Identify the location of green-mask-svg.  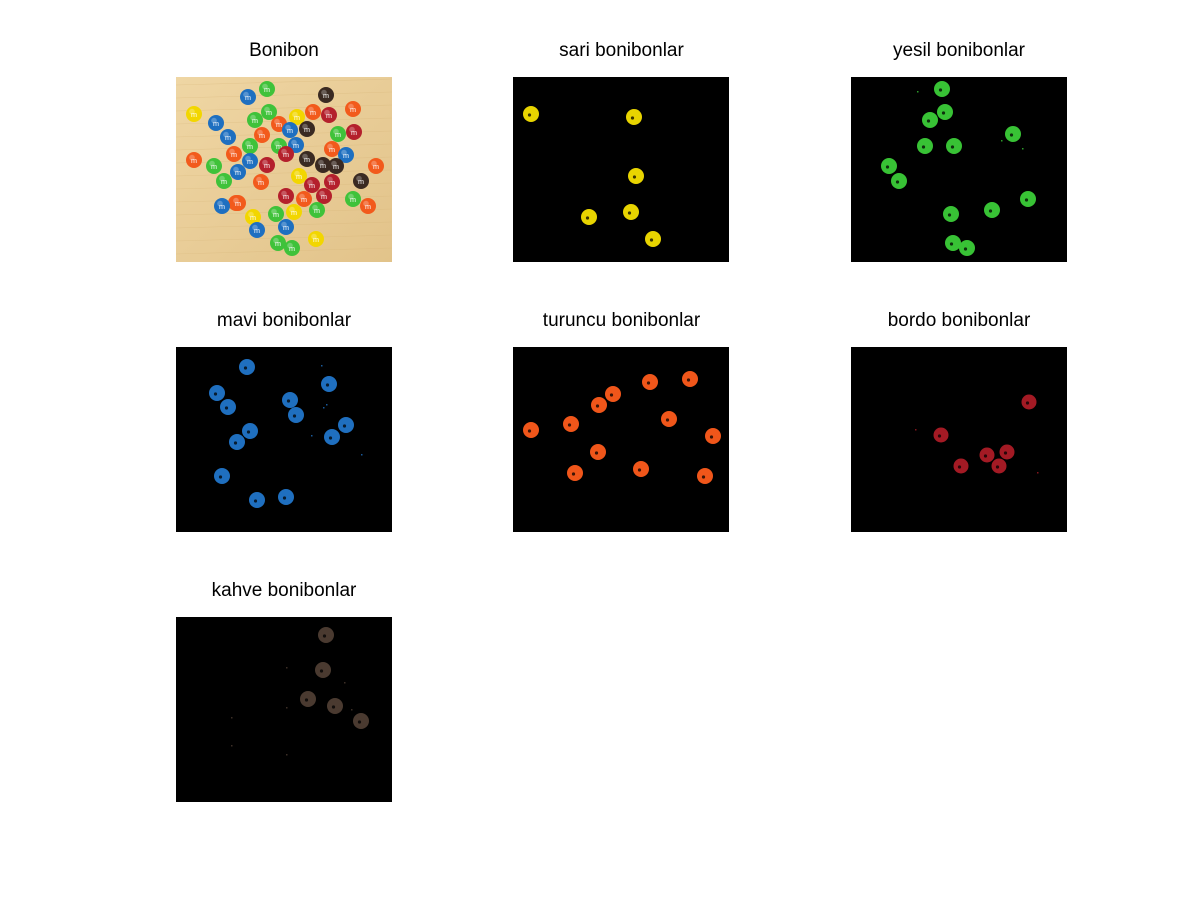
(959, 169).